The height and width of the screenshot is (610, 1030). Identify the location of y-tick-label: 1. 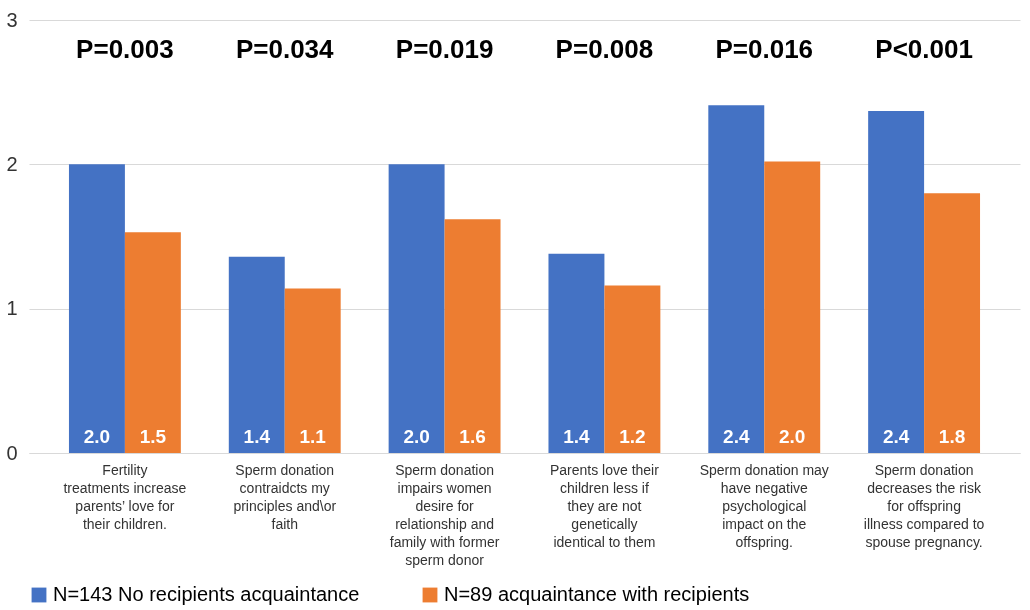
(12, 308).